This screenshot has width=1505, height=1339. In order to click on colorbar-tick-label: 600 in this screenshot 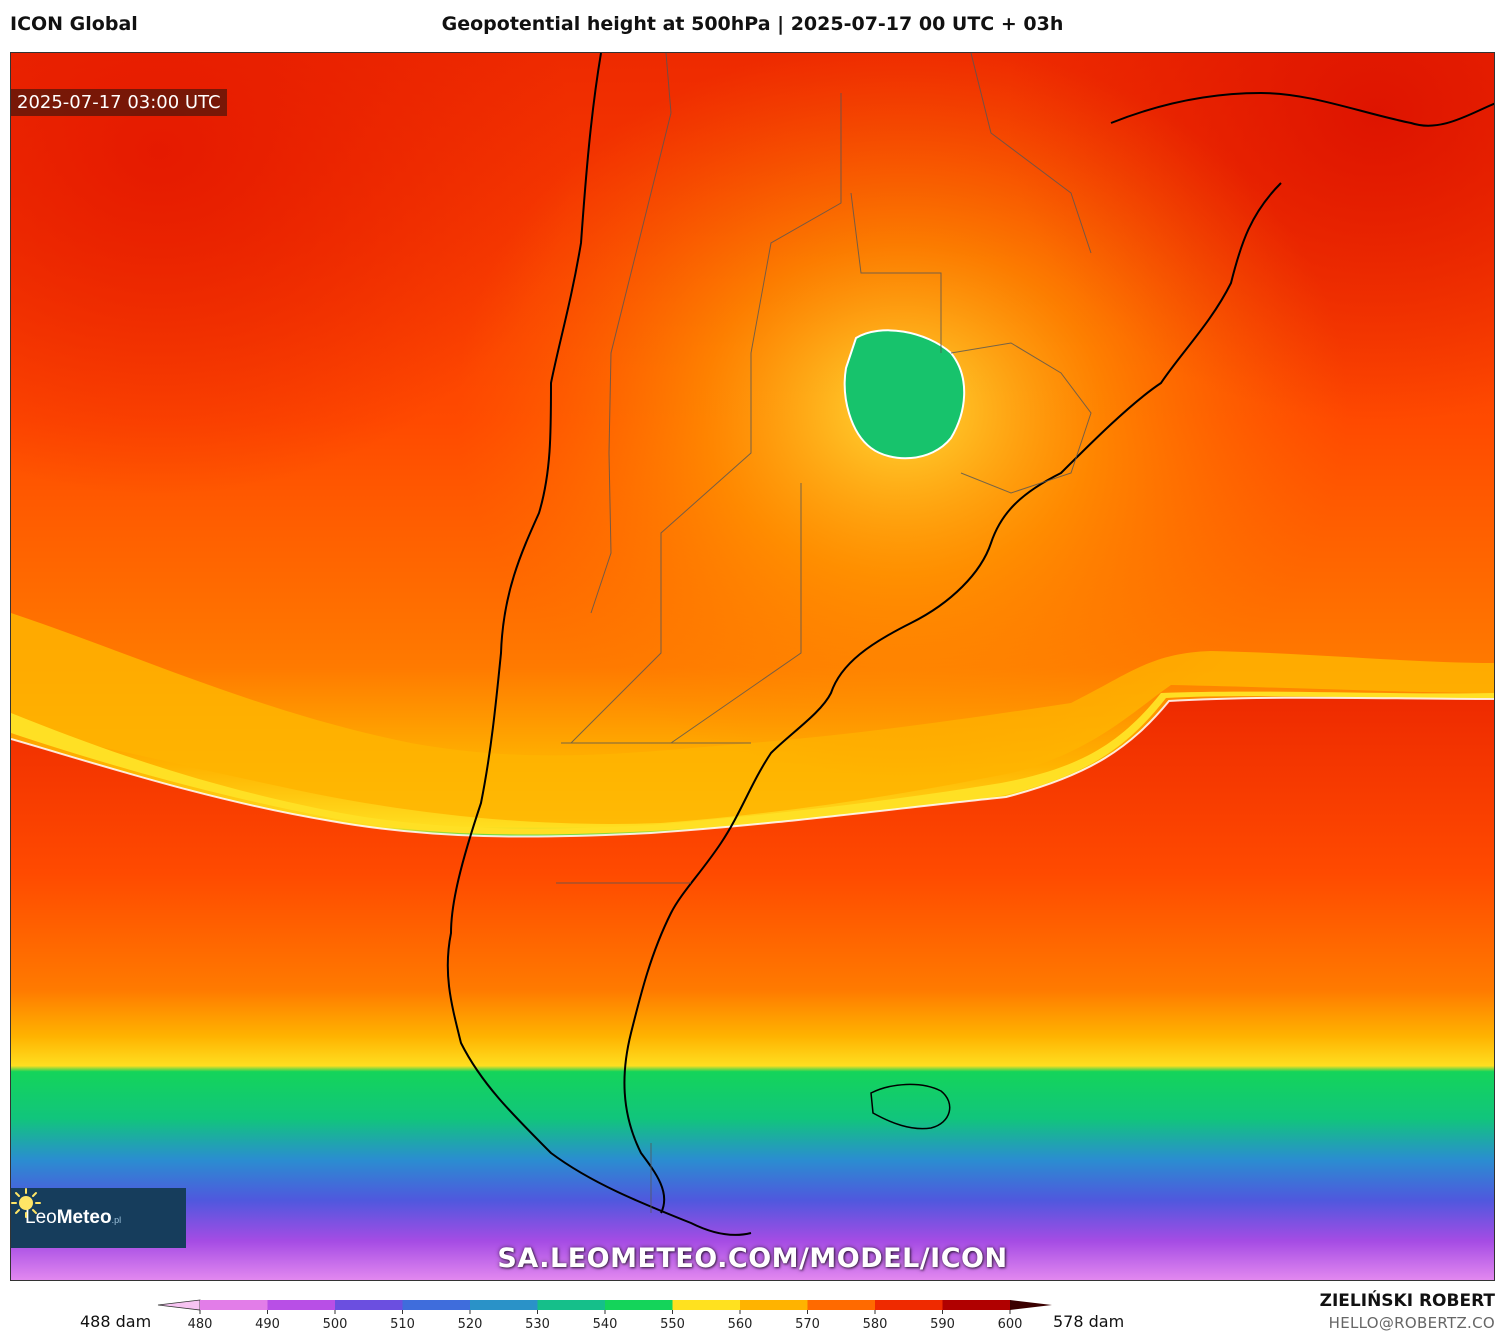, I will do `click(1010, 1324)`.